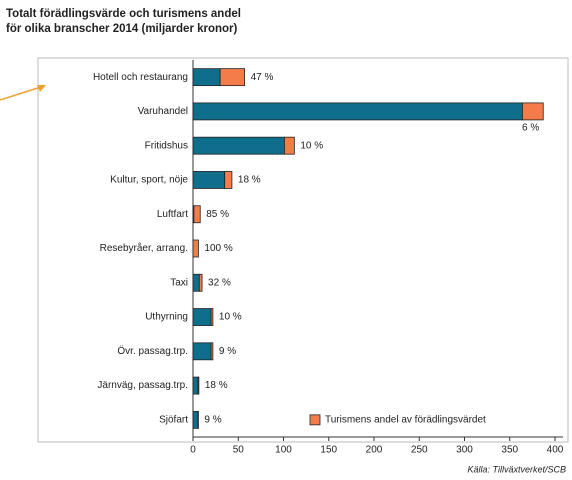  Describe the element at coordinates (509, 450) in the screenshot. I see `x-tick-label: 350` at that location.